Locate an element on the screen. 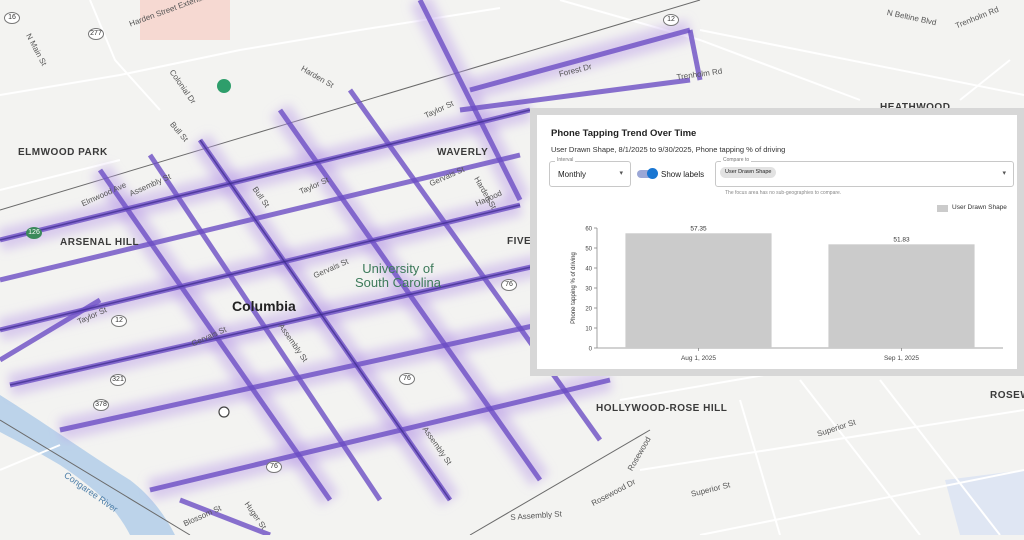 Image resolution: width=1024 pixels, height=540 pixels. university-label-line: University of is located at coordinates (398, 268).